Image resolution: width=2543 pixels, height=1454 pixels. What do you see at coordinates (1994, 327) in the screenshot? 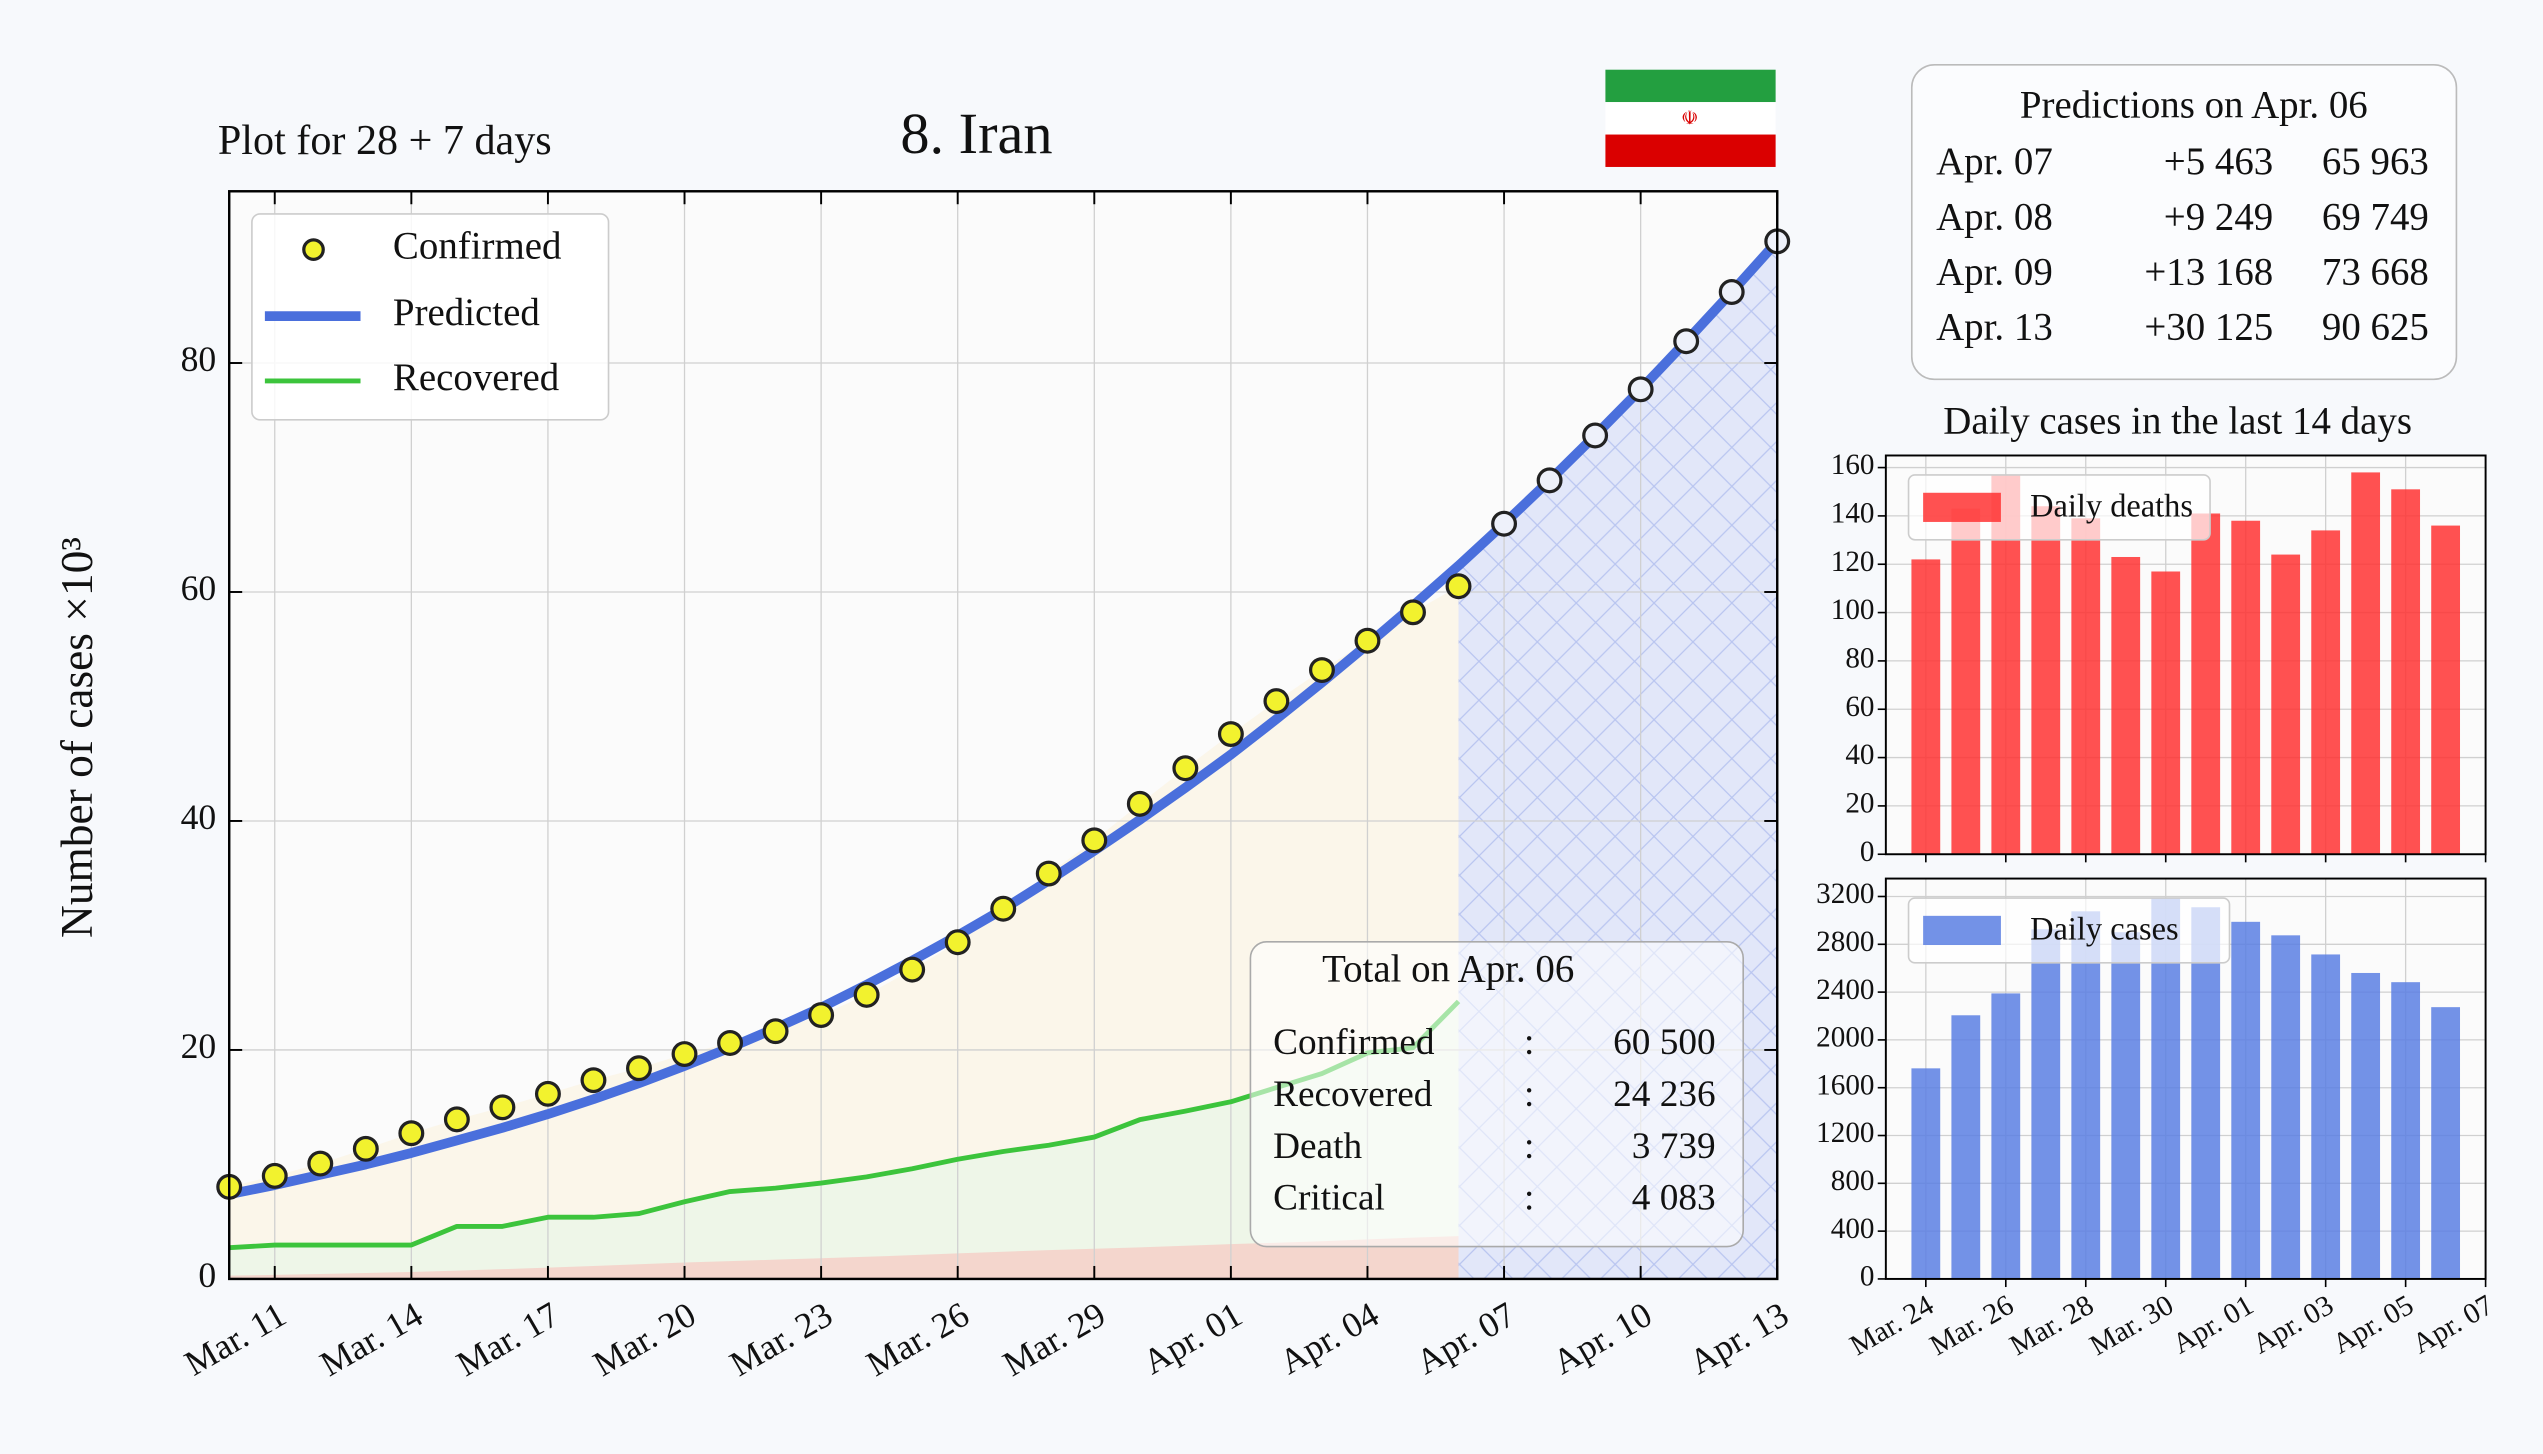
I see `prediction-date: Apr. 13` at bounding box center [1994, 327].